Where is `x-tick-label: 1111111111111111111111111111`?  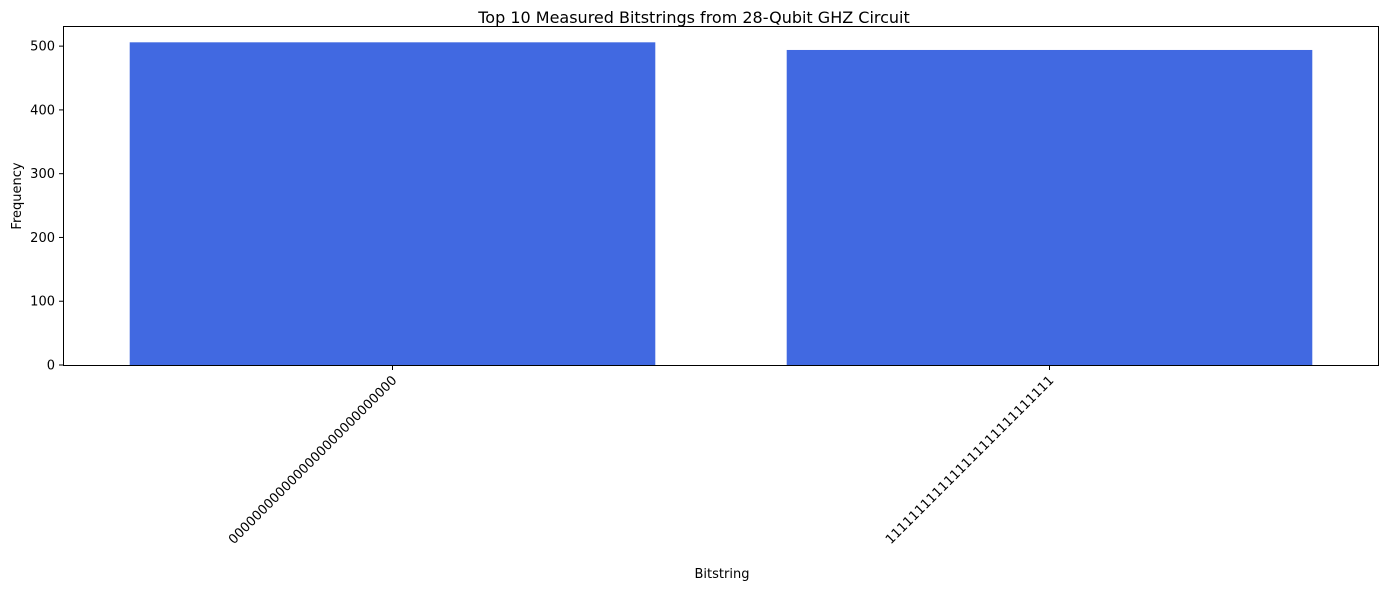
x-tick-label: 1111111111111111111111111111 is located at coordinates (970, 460).